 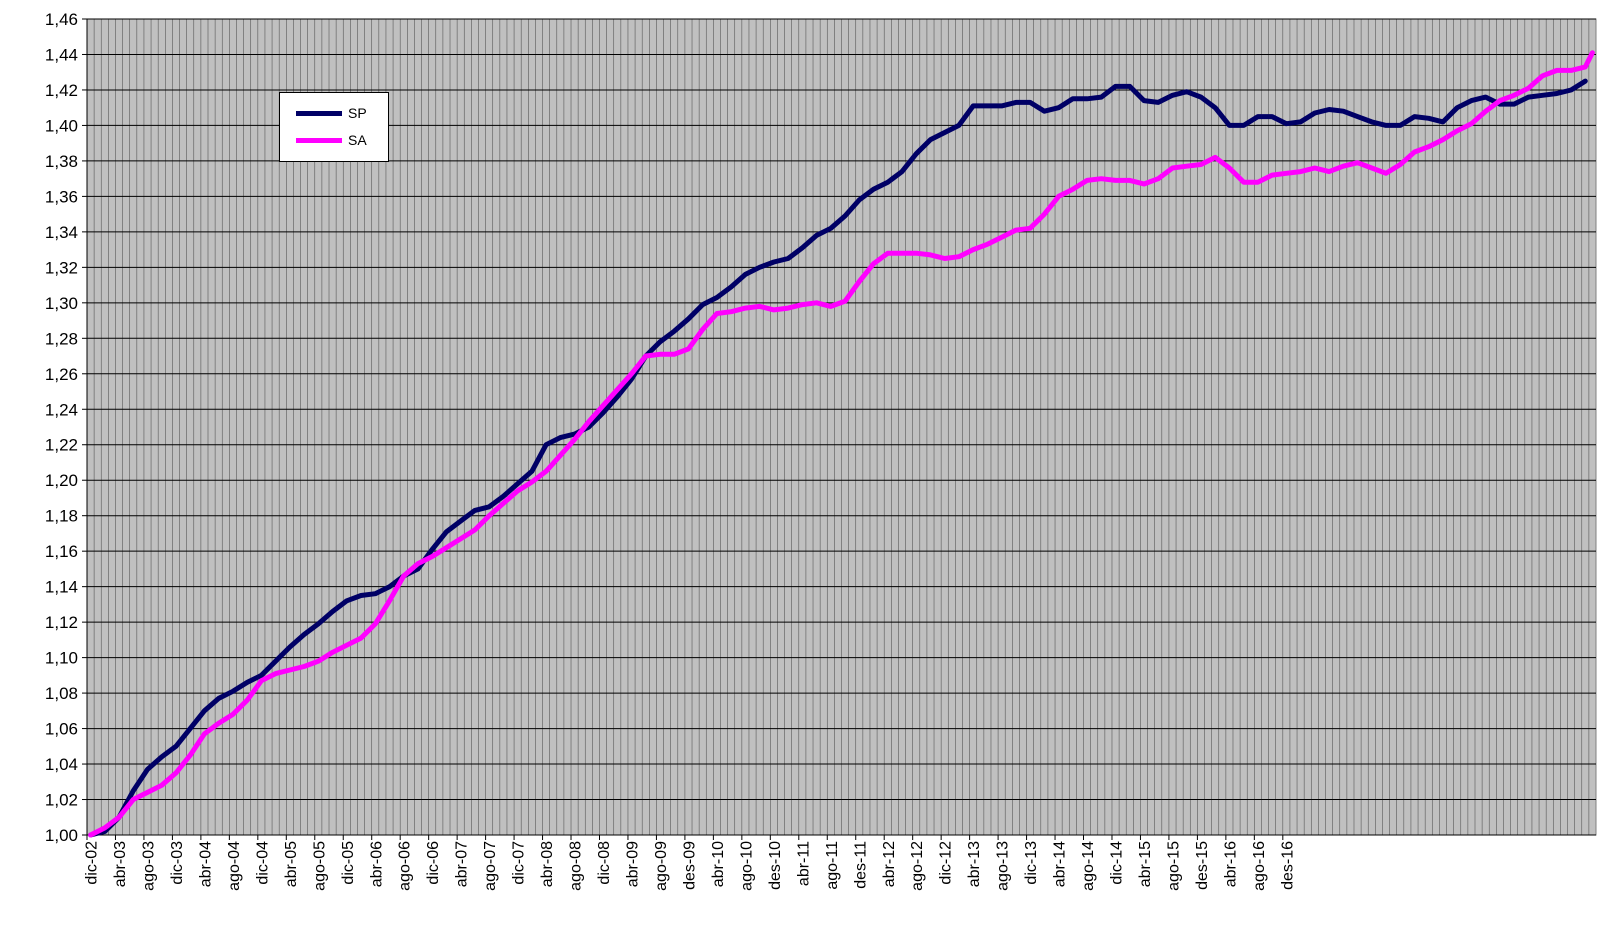 What do you see at coordinates (1259, 866) in the screenshot?
I see `x-tick-label: ago-16` at bounding box center [1259, 866].